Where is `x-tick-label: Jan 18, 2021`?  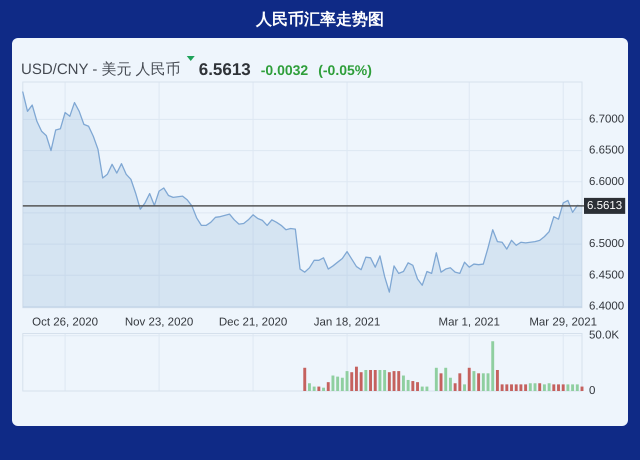
x-tick-label: Jan 18, 2021 is located at coordinates (347, 322).